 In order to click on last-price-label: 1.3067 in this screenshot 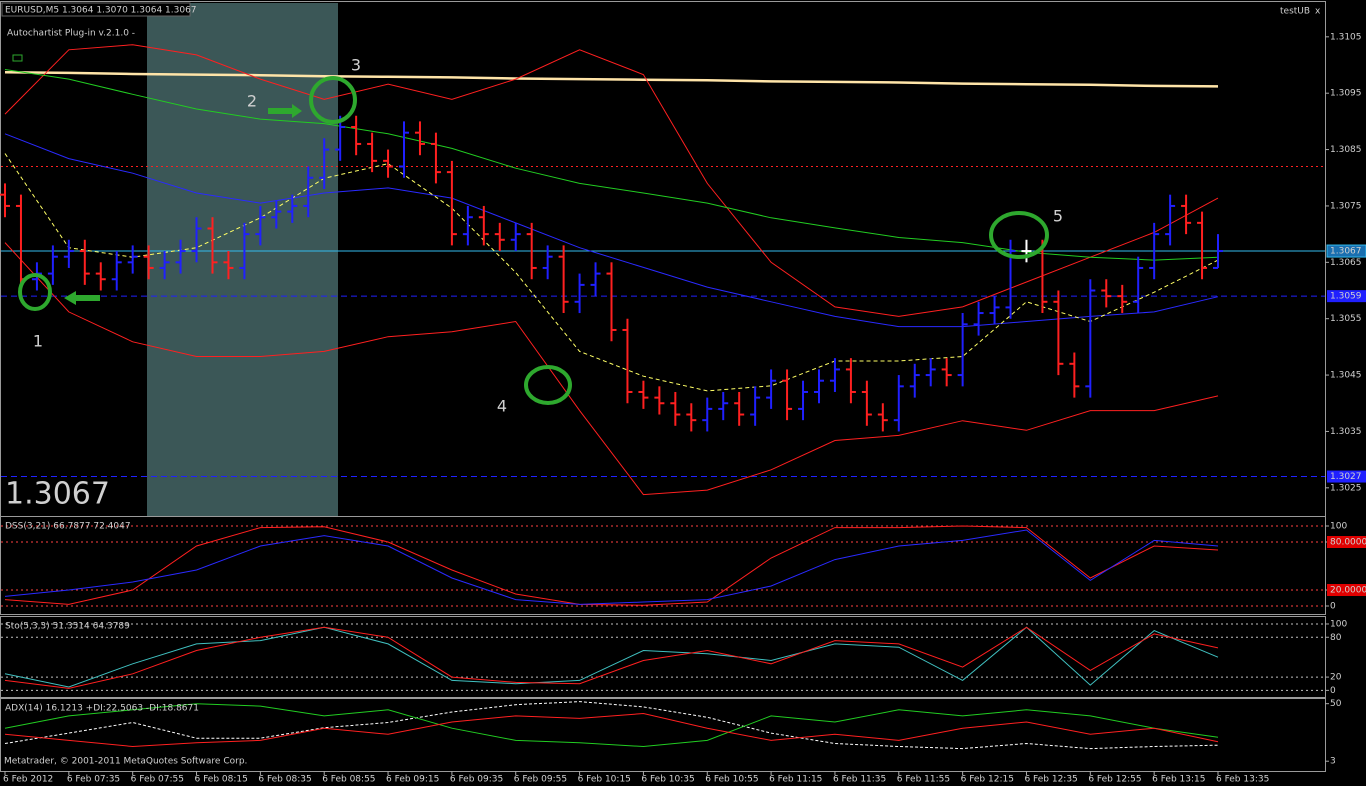, I will do `click(1346, 252)`.